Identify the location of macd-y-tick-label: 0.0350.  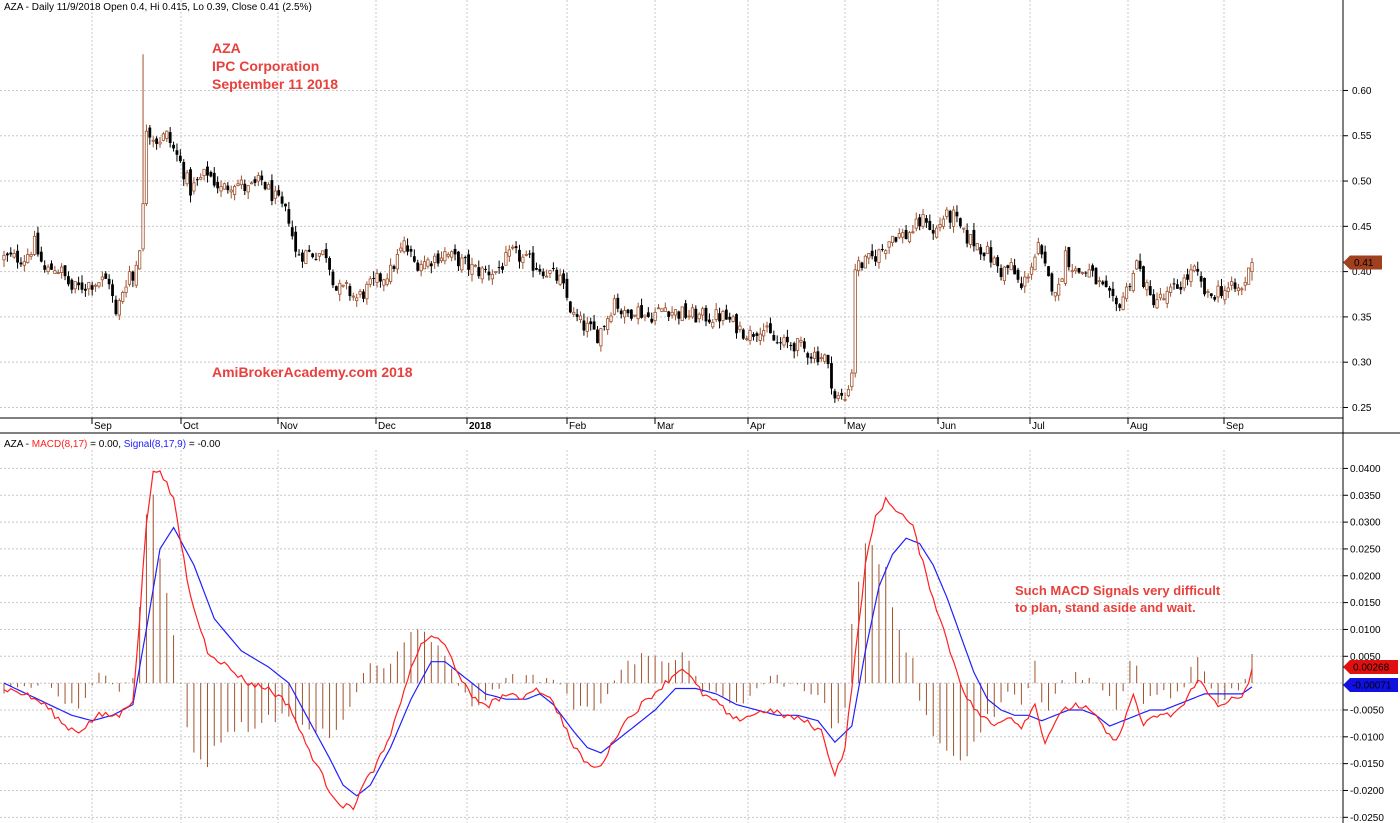
(1365, 496).